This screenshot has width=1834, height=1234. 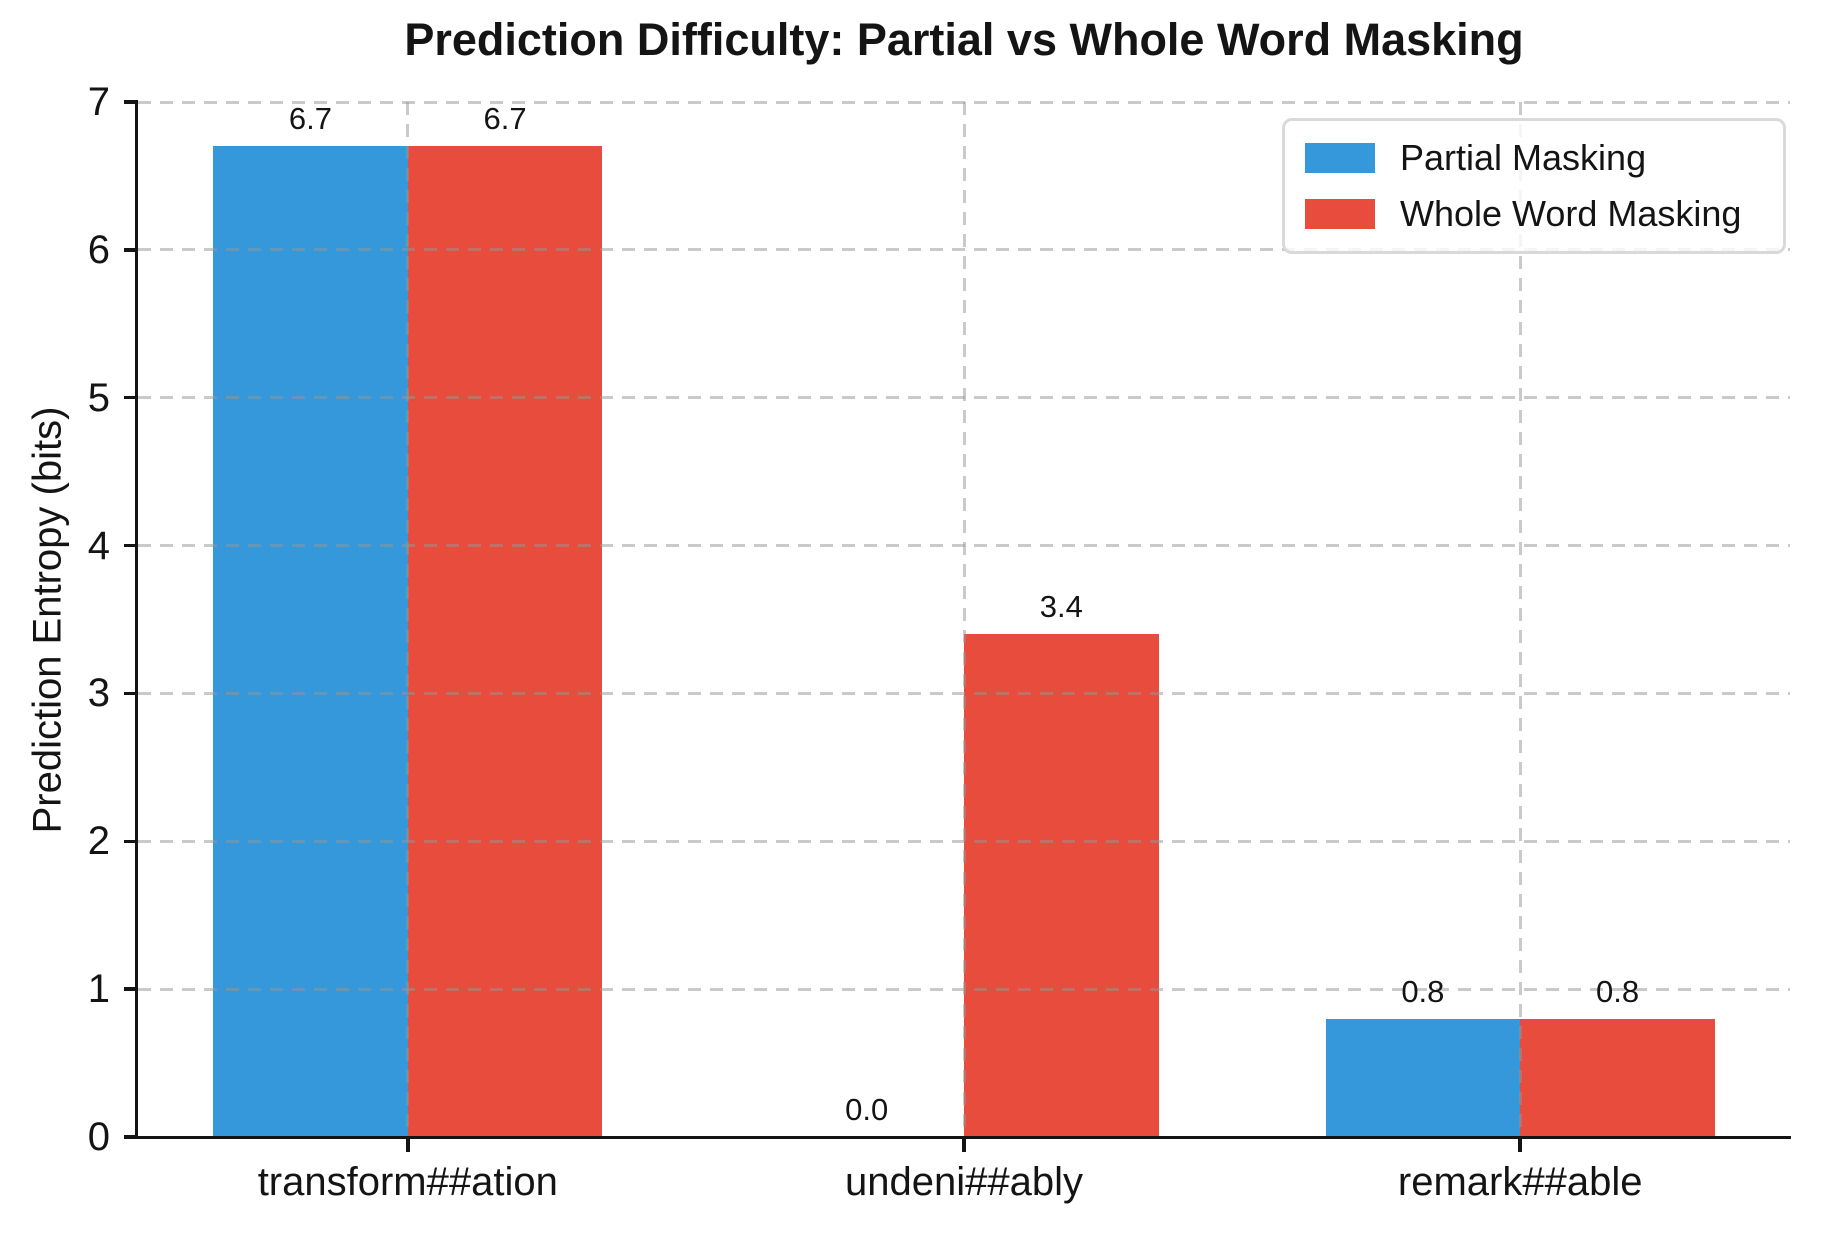 What do you see at coordinates (1618, 991) in the screenshot?
I see `value-label-1-2: 0.8` at bounding box center [1618, 991].